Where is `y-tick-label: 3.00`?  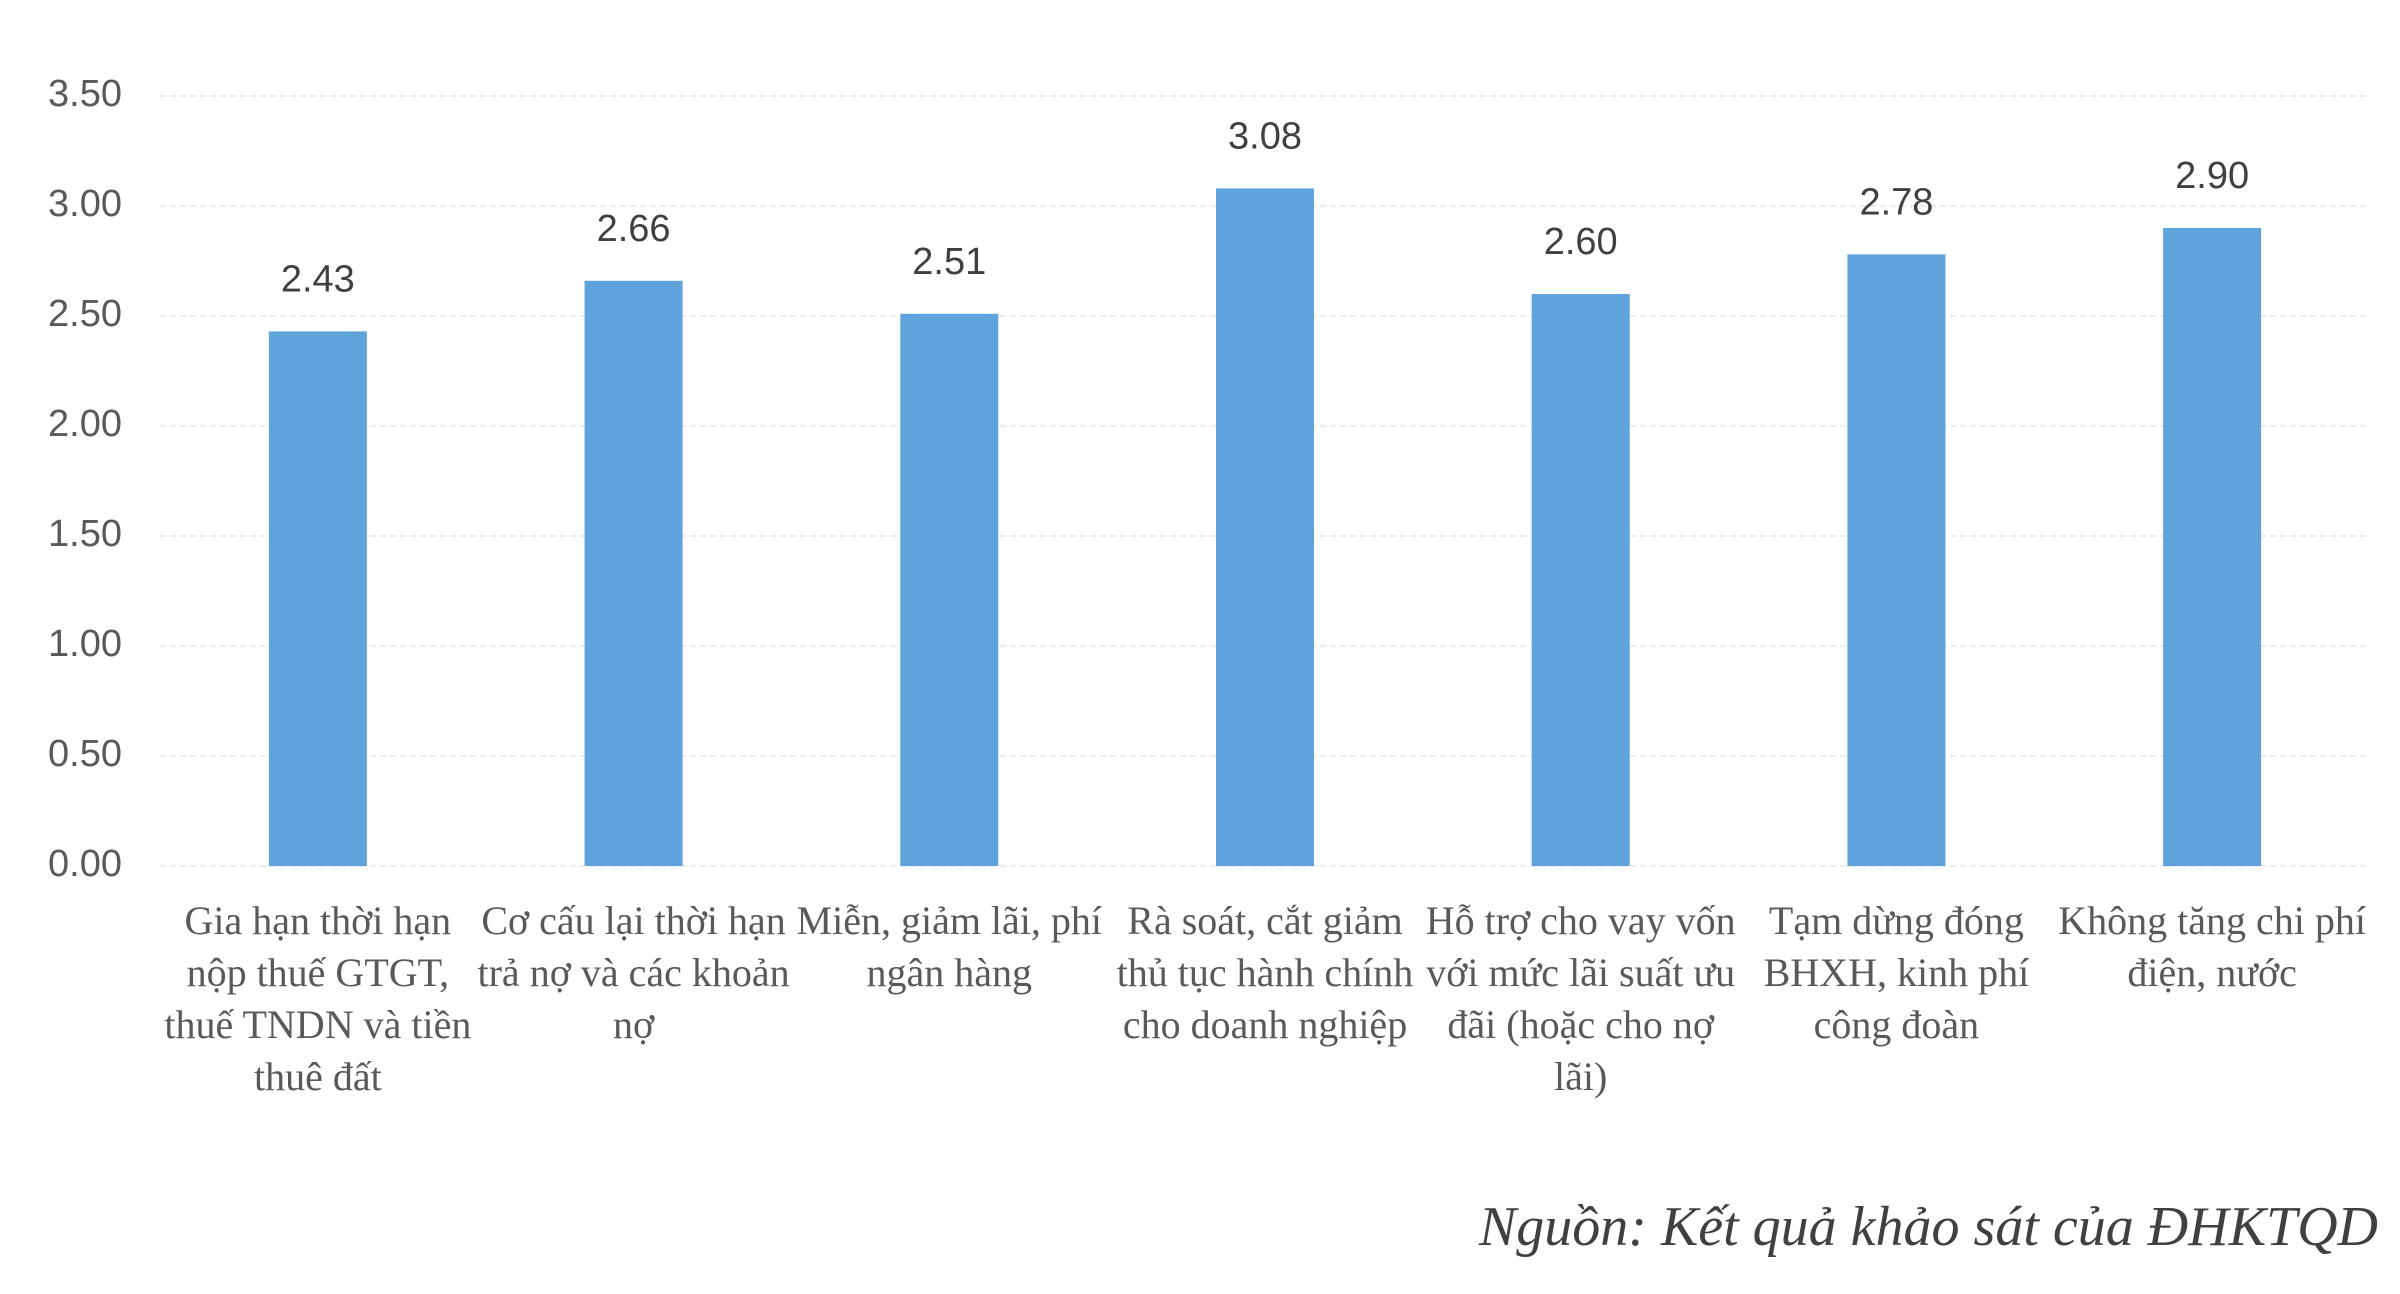
y-tick-label: 3.00 is located at coordinates (85, 204).